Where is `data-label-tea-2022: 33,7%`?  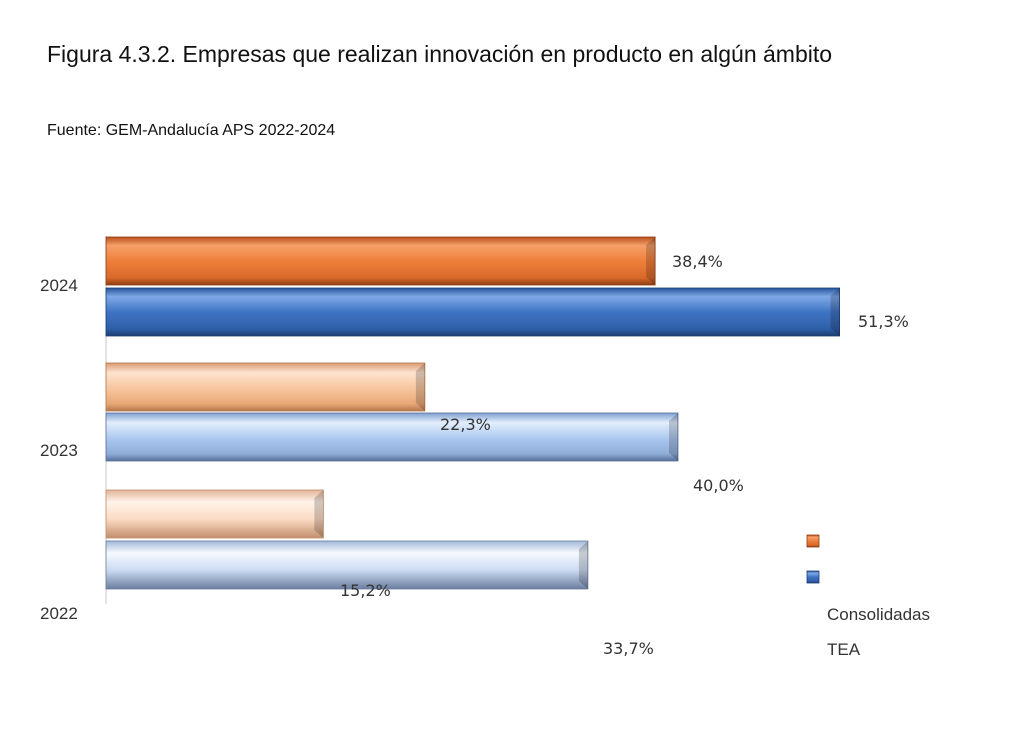
data-label-tea-2022: 33,7% is located at coordinates (628, 648).